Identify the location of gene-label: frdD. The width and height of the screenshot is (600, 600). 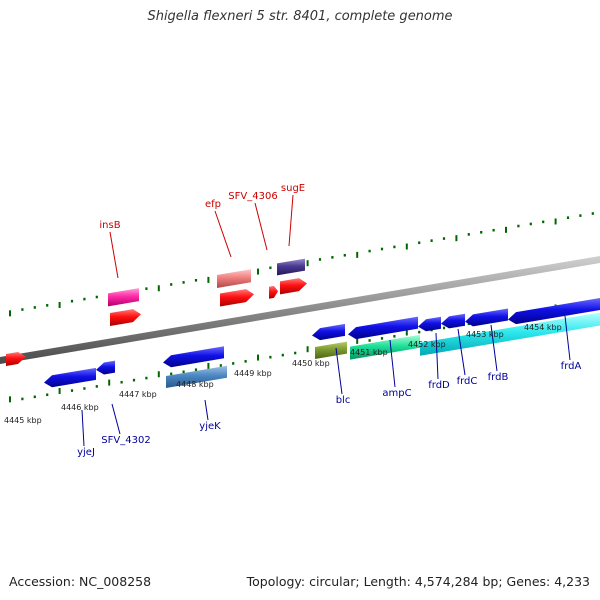
(439, 385).